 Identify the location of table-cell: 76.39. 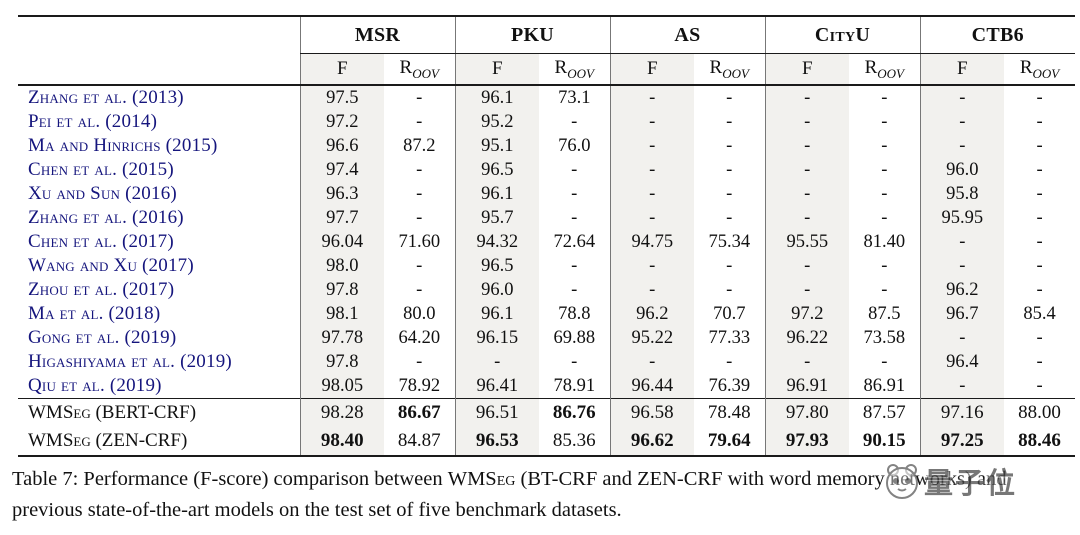
(729, 385).